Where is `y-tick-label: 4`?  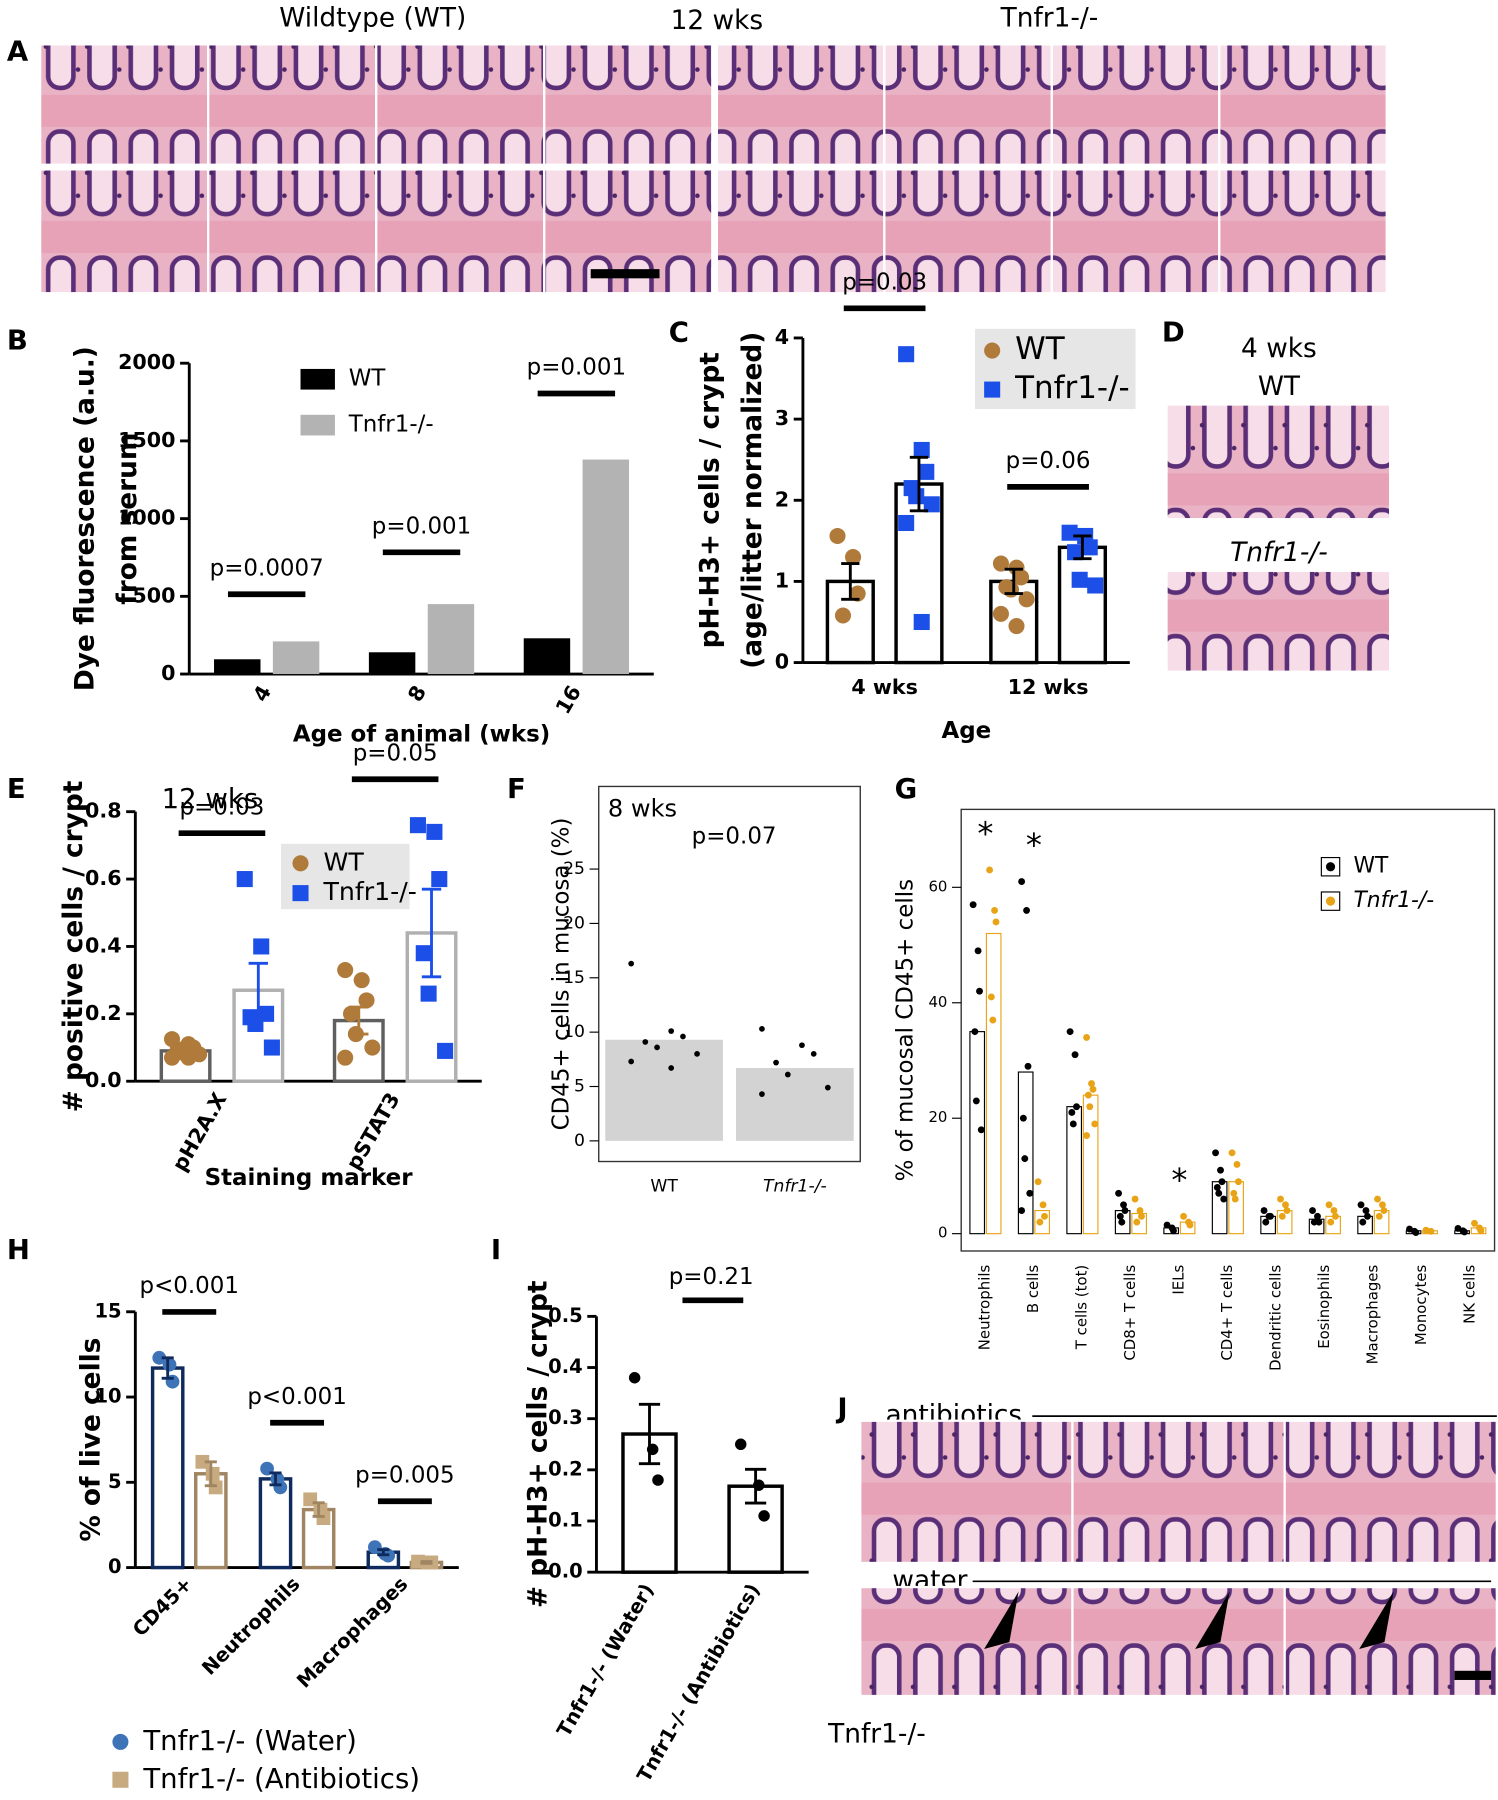
y-tick-label: 4 is located at coordinates (782, 337).